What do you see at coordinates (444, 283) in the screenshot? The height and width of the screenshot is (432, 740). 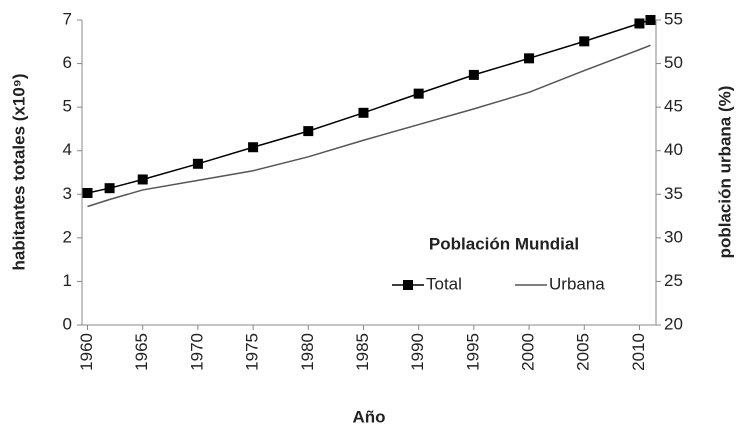 I see `legend-label: Total` at bounding box center [444, 283].